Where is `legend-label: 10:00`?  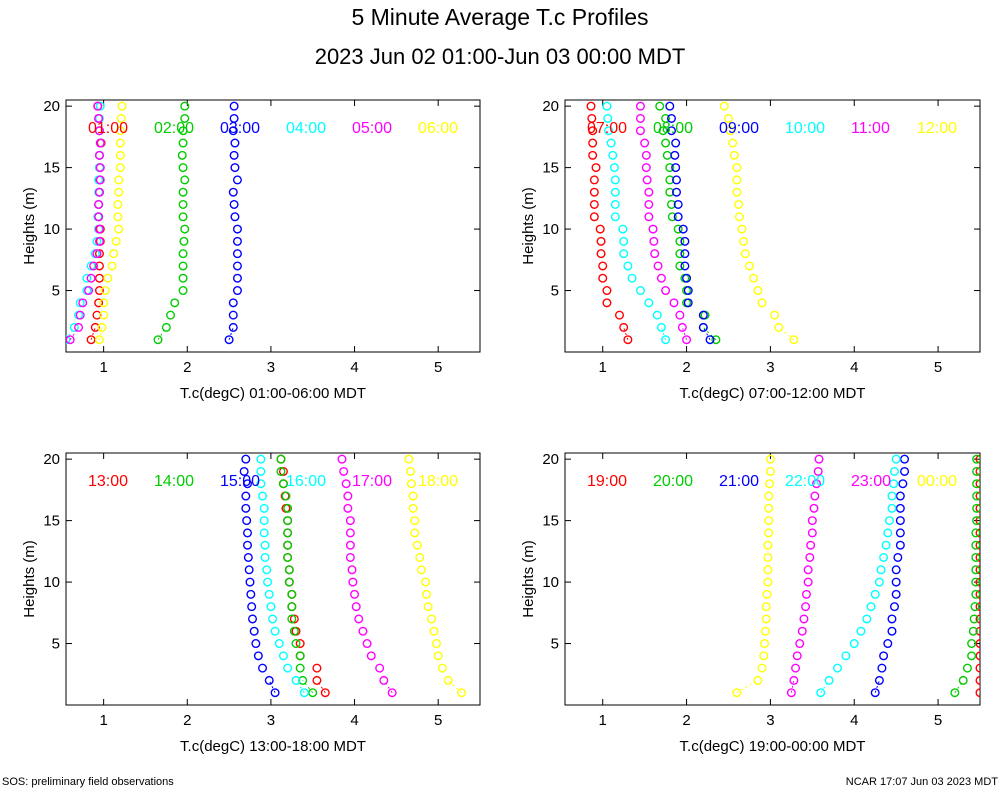 legend-label: 10:00 is located at coordinates (805, 128).